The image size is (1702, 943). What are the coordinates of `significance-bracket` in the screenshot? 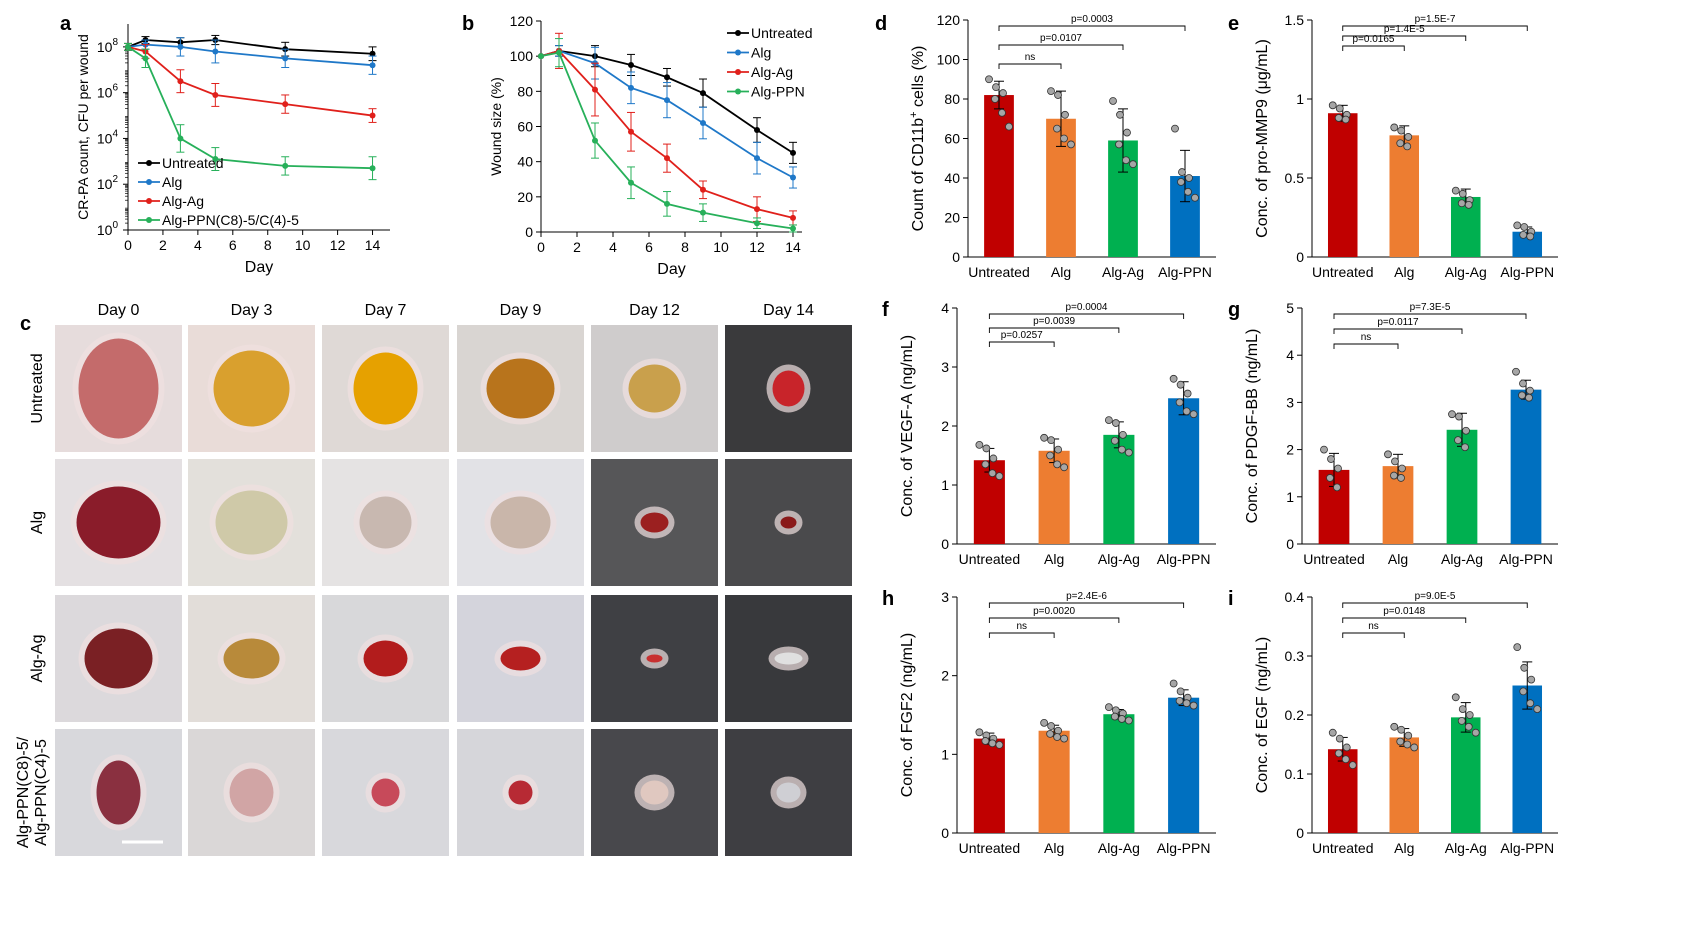 It's located at (1054, 330).